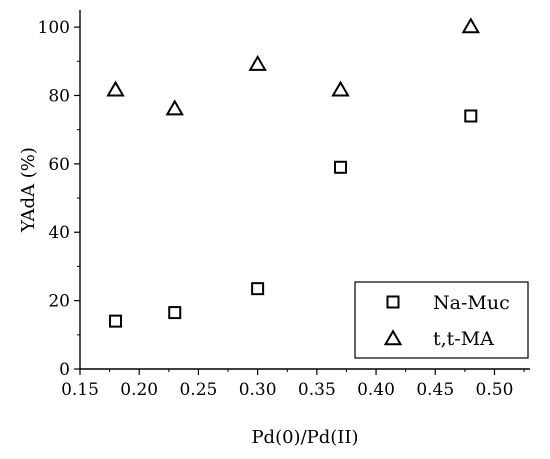 The image size is (550, 459). I want to click on y-axis-title: YAdA (%), so click(28, 190).